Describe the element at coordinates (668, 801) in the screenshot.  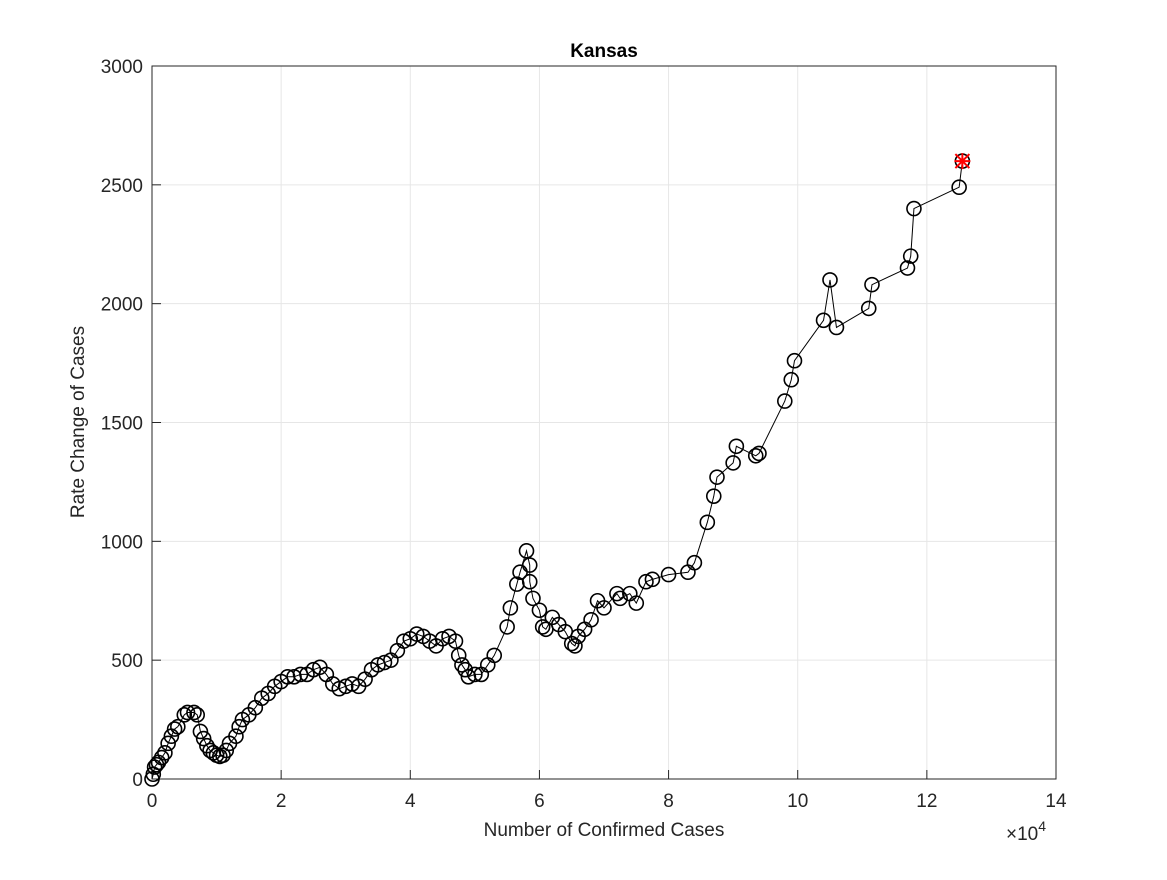
I see `x-tick-label: 8` at that location.